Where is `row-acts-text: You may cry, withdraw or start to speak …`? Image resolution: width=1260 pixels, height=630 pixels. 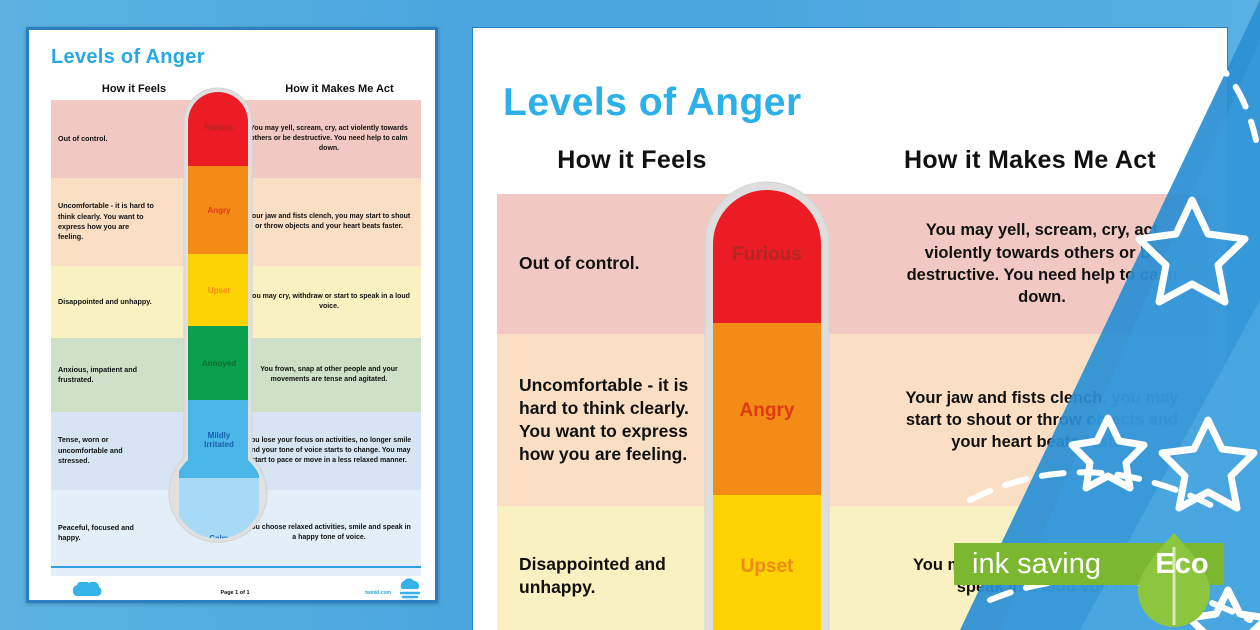 row-acts-text: You may cry, withdraw or start to speak … is located at coordinates (329, 301).